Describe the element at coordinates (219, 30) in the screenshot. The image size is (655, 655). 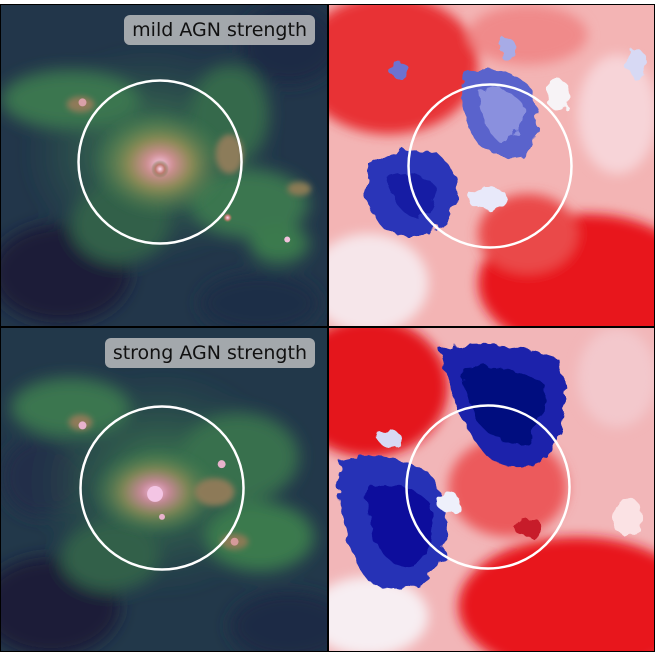
I see `panel-label-mild: mild AGN strength` at that location.